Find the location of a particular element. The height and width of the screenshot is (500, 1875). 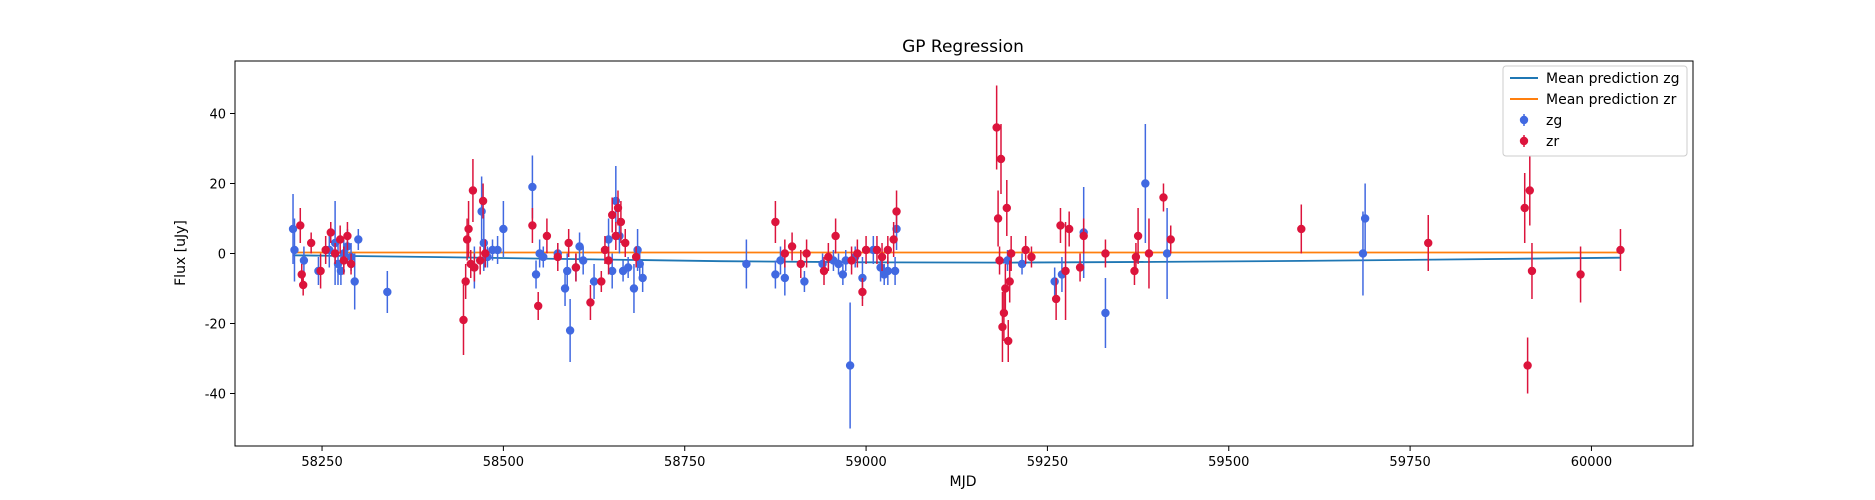

x-tick-label: 58750 is located at coordinates (684, 462).